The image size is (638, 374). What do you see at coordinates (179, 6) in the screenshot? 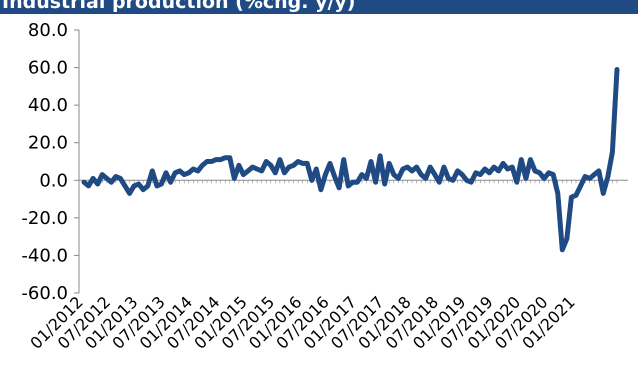
I see `chart-title: Industrial production (%chg. y/y)` at bounding box center [179, 6].